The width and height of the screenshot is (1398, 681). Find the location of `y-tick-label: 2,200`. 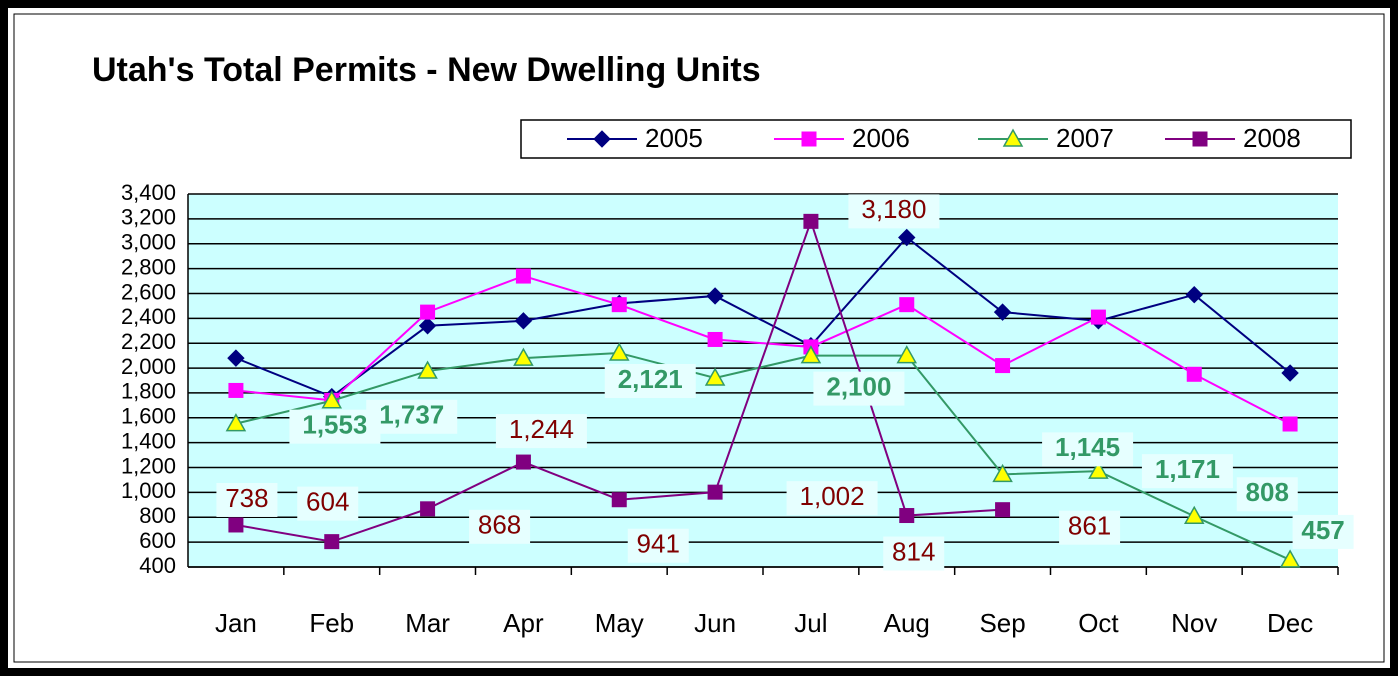

y-tick-label: 2,200 is located at coordinates (148, 341).